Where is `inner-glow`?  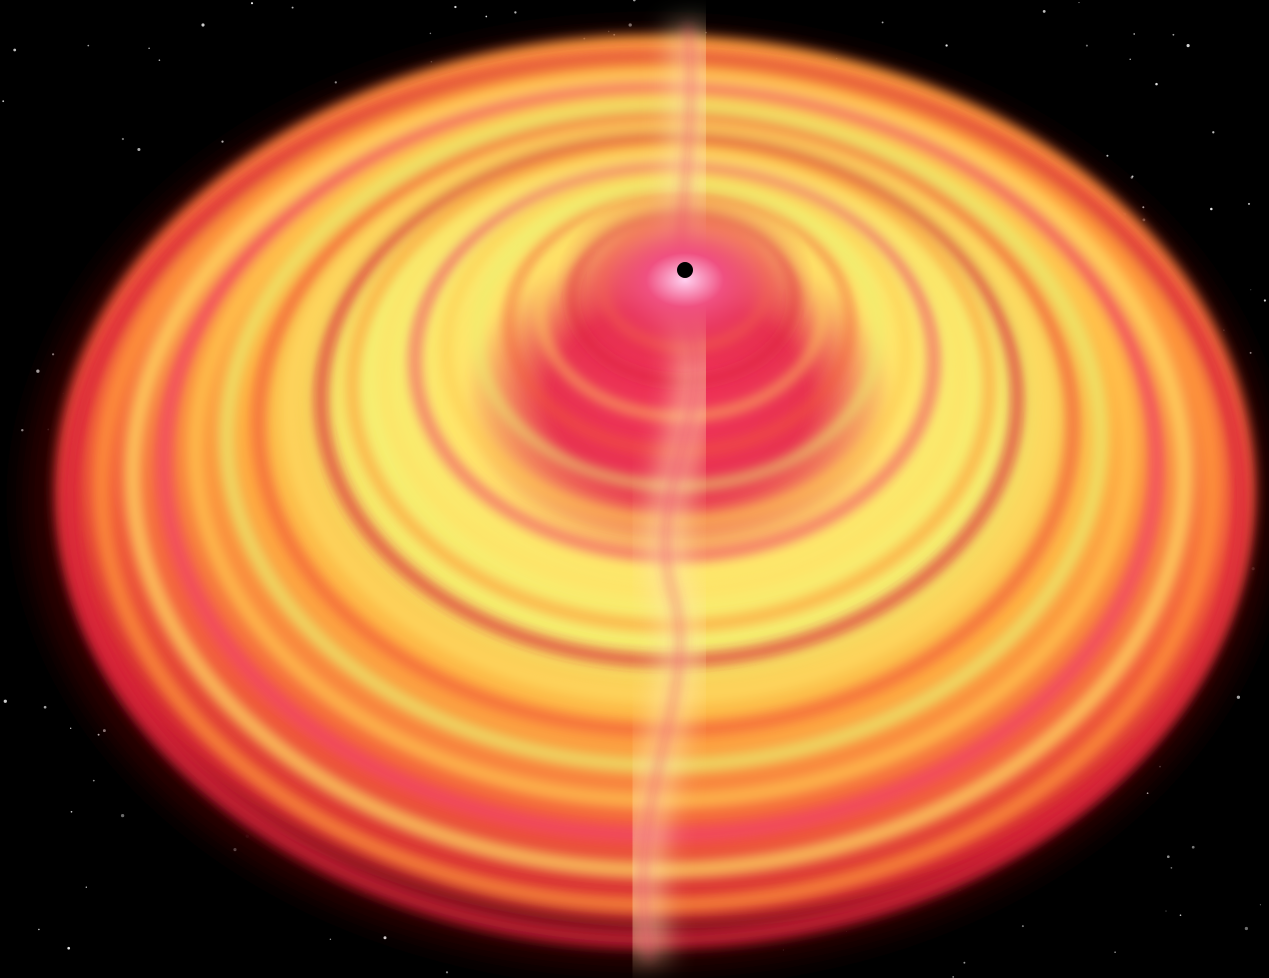 inner-glow is located at coordinates (685, 280).